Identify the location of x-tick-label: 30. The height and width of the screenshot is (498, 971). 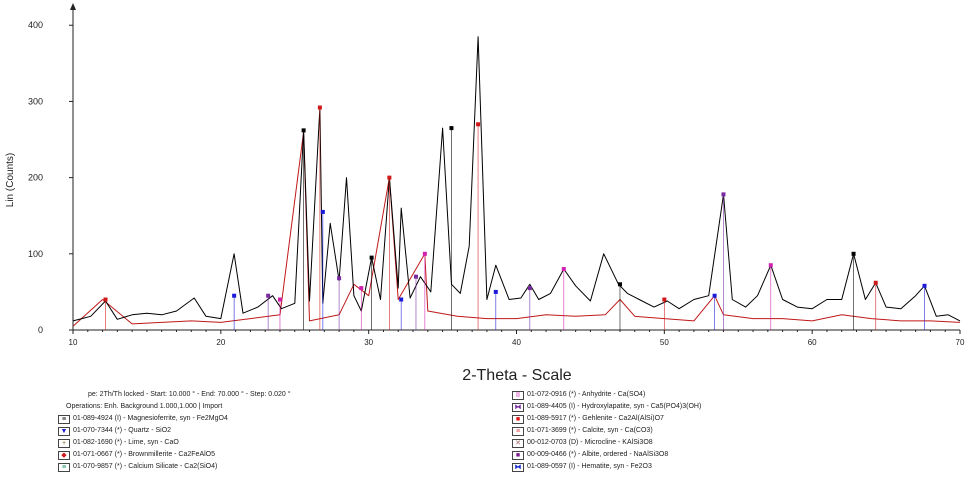
(368, 342).